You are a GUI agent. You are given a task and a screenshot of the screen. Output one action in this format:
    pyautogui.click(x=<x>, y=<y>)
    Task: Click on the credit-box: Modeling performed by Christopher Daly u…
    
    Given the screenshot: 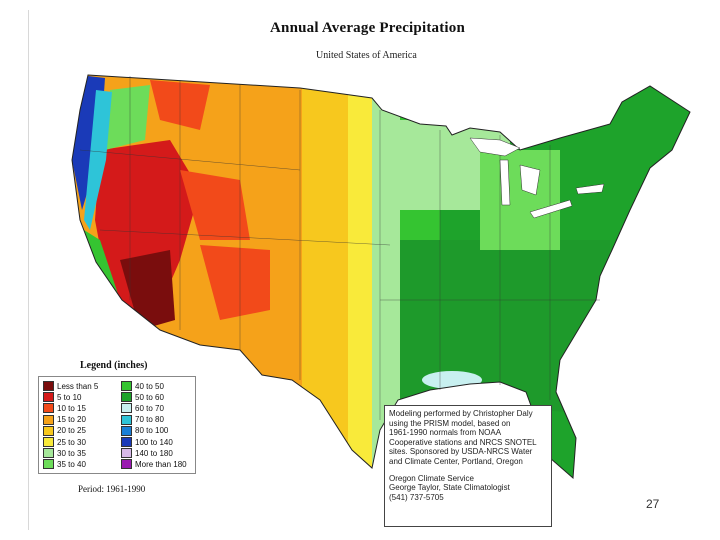 What is the action you would take?
    pyautogui.click(x=468, y=466)
    